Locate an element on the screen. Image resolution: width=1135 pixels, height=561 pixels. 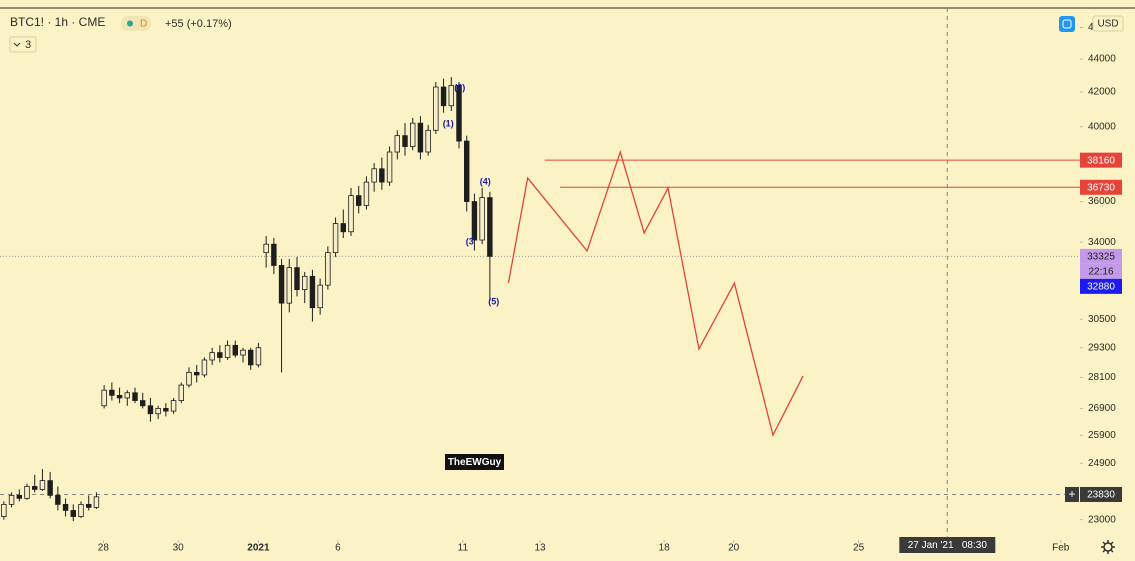
watermark-bg is located at coordinates (474, 462).